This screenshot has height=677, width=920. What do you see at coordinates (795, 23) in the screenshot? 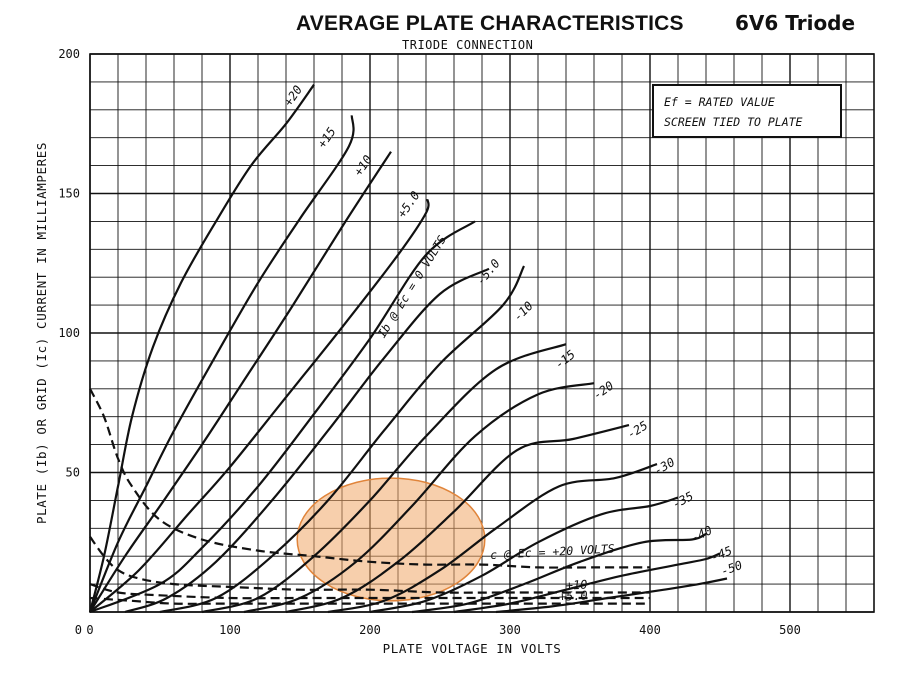
I see `tube-type-label: 6V6 Triode` at bounding box center [795, 23].